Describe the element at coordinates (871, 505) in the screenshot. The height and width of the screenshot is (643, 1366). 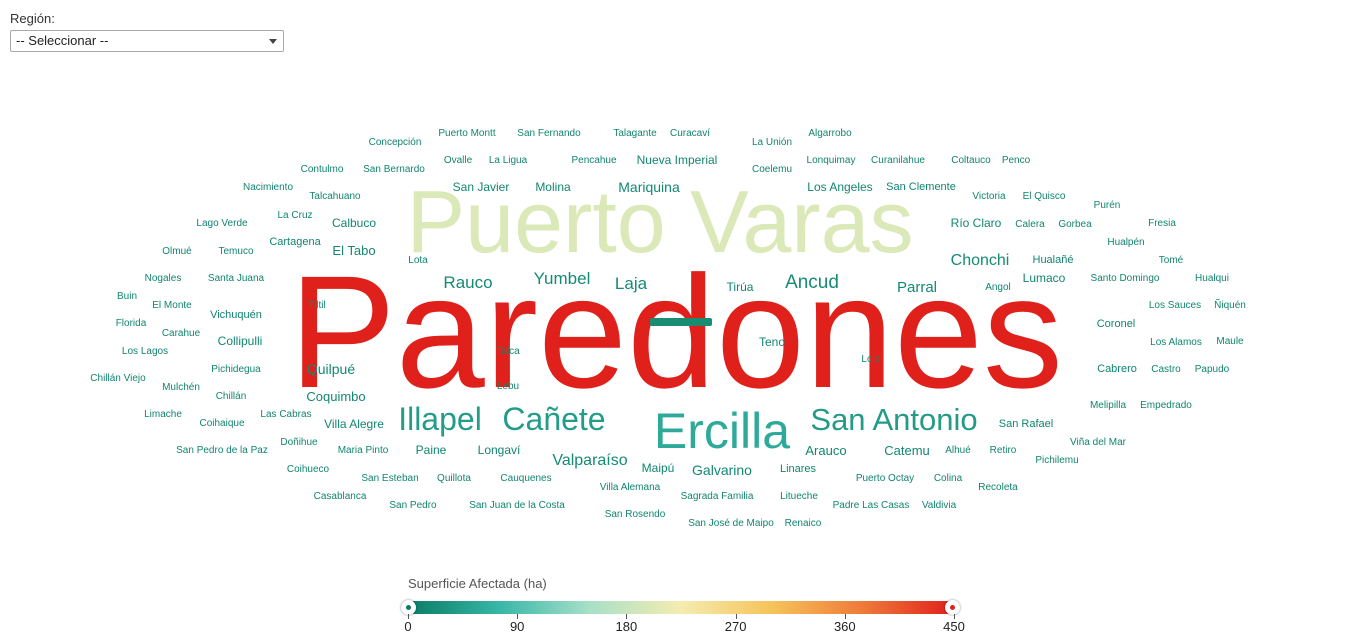
I see `word-cloud-word: Padre Las Casas` at that location.